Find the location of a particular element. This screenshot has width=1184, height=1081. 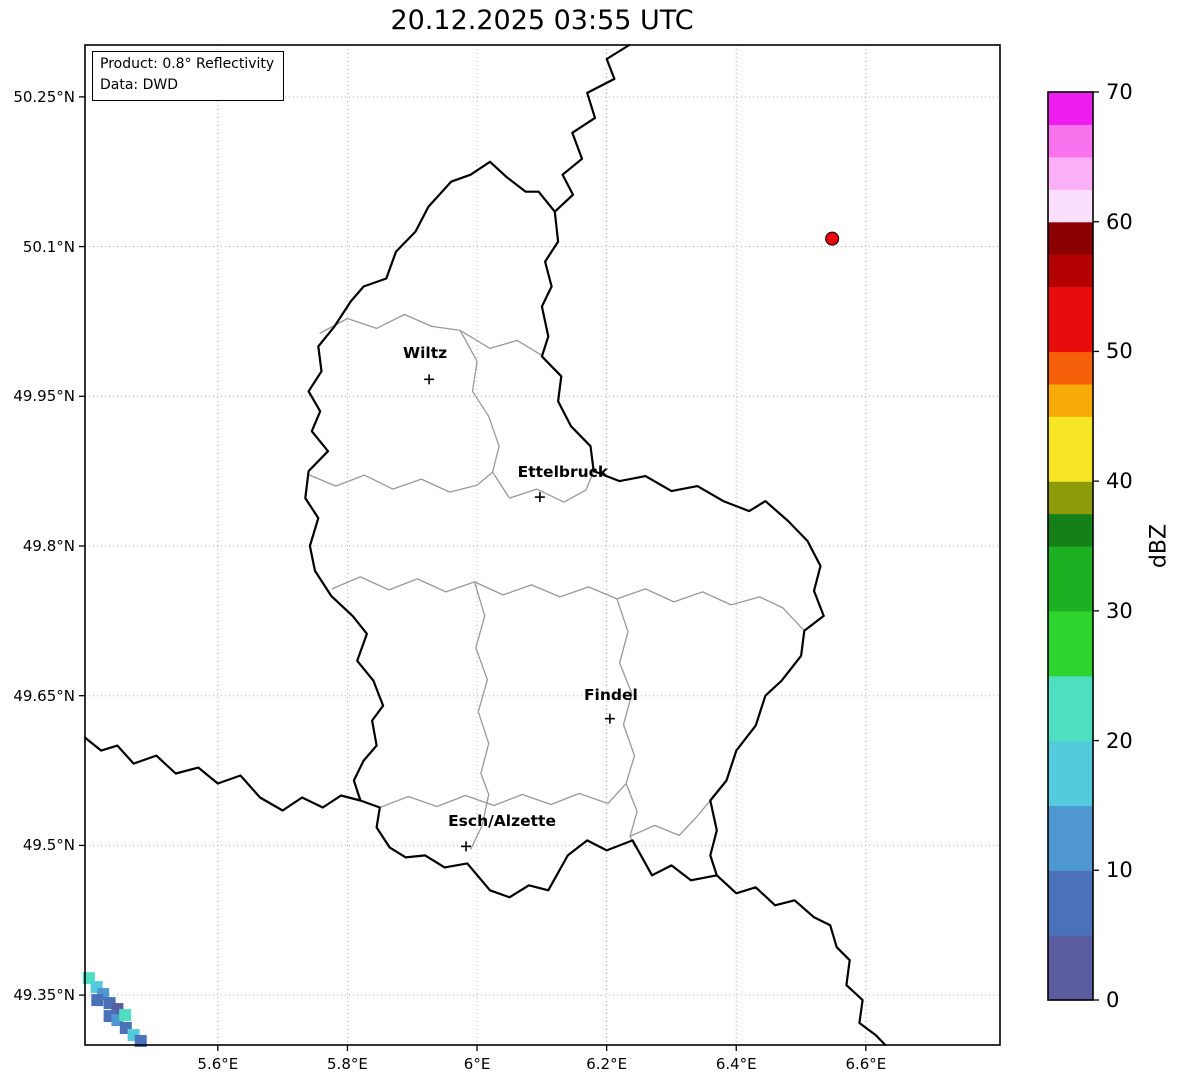

info-box: Product: 0.8° Reflectivity Data: DWD is located at coordinates (188, 76).